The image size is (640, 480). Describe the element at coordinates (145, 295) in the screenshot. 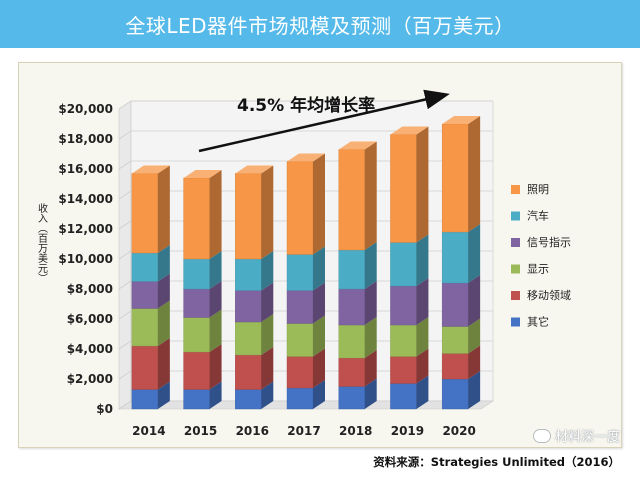

I see `bar-segment-2014-信号指示` at that location.